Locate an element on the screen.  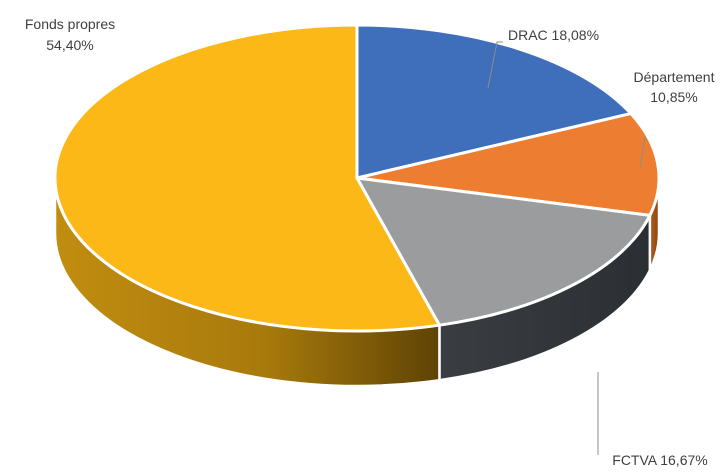
pie-slice-departement is located at coordinates (508, 164).